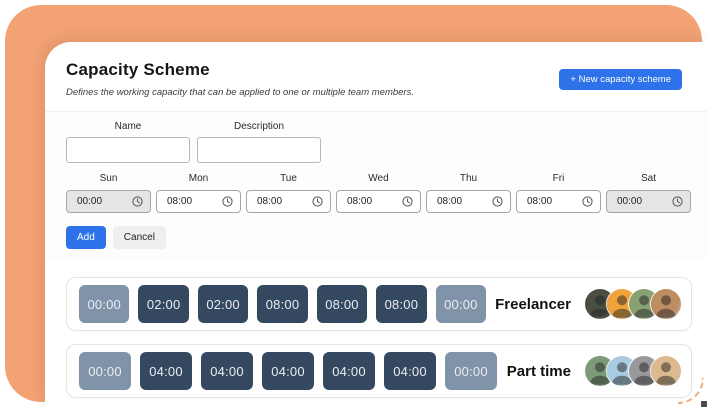  I want to click on day-label-sat: Sat, so click(648, 178).